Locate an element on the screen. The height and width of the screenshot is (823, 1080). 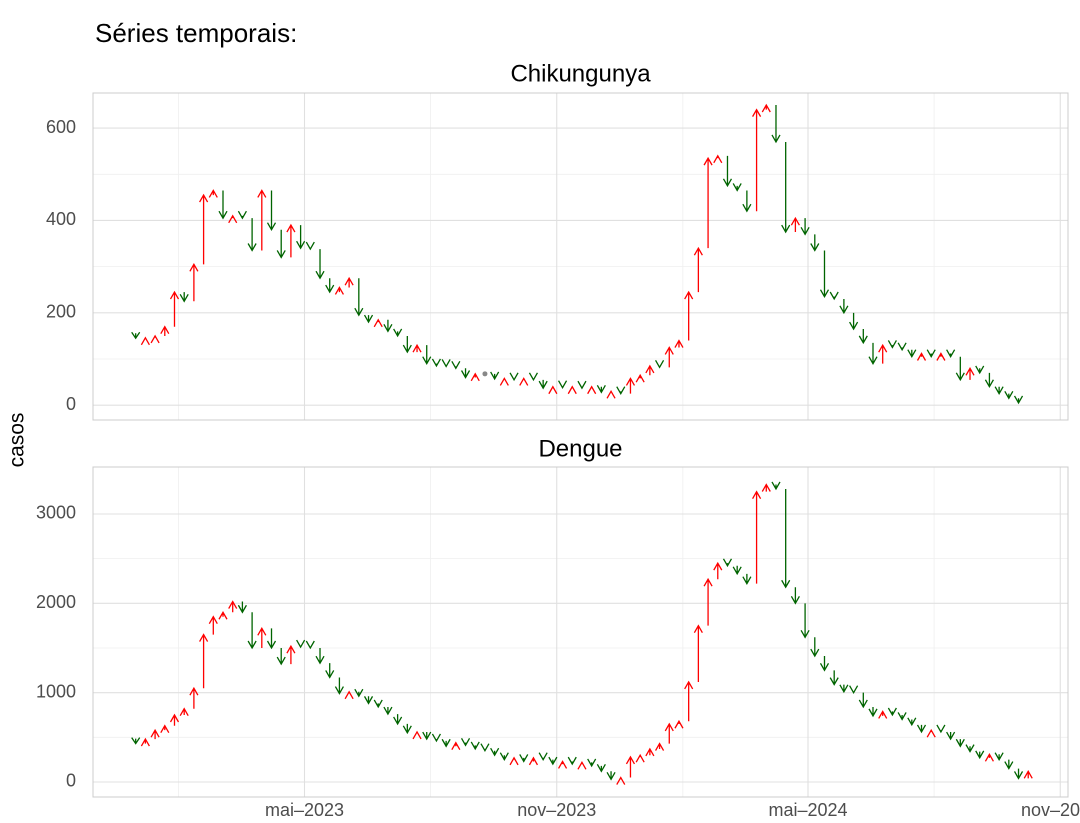
y-tick-label: 200 is located at coordinates (61, 312).